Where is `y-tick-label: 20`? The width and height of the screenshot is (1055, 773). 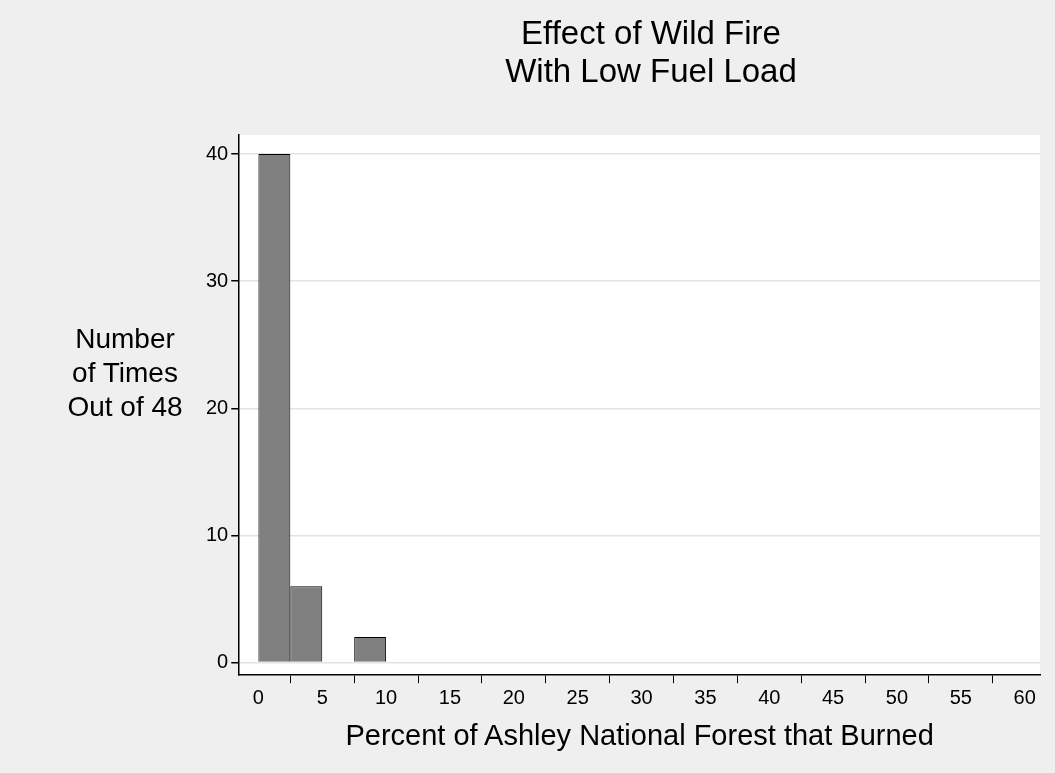 y-tick-label: 20 is located at coordinates (217, 406).